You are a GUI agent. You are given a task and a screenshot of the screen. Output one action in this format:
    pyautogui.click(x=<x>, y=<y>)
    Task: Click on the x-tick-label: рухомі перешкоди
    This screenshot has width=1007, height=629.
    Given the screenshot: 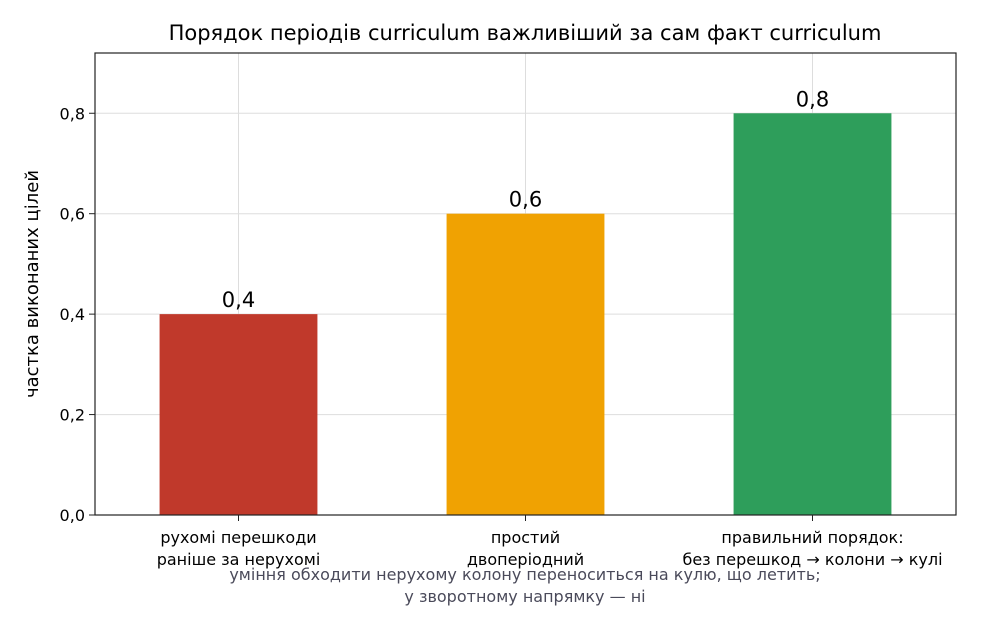 What is the action you would take?
    pyautogui.click(x=238, y=537)
    